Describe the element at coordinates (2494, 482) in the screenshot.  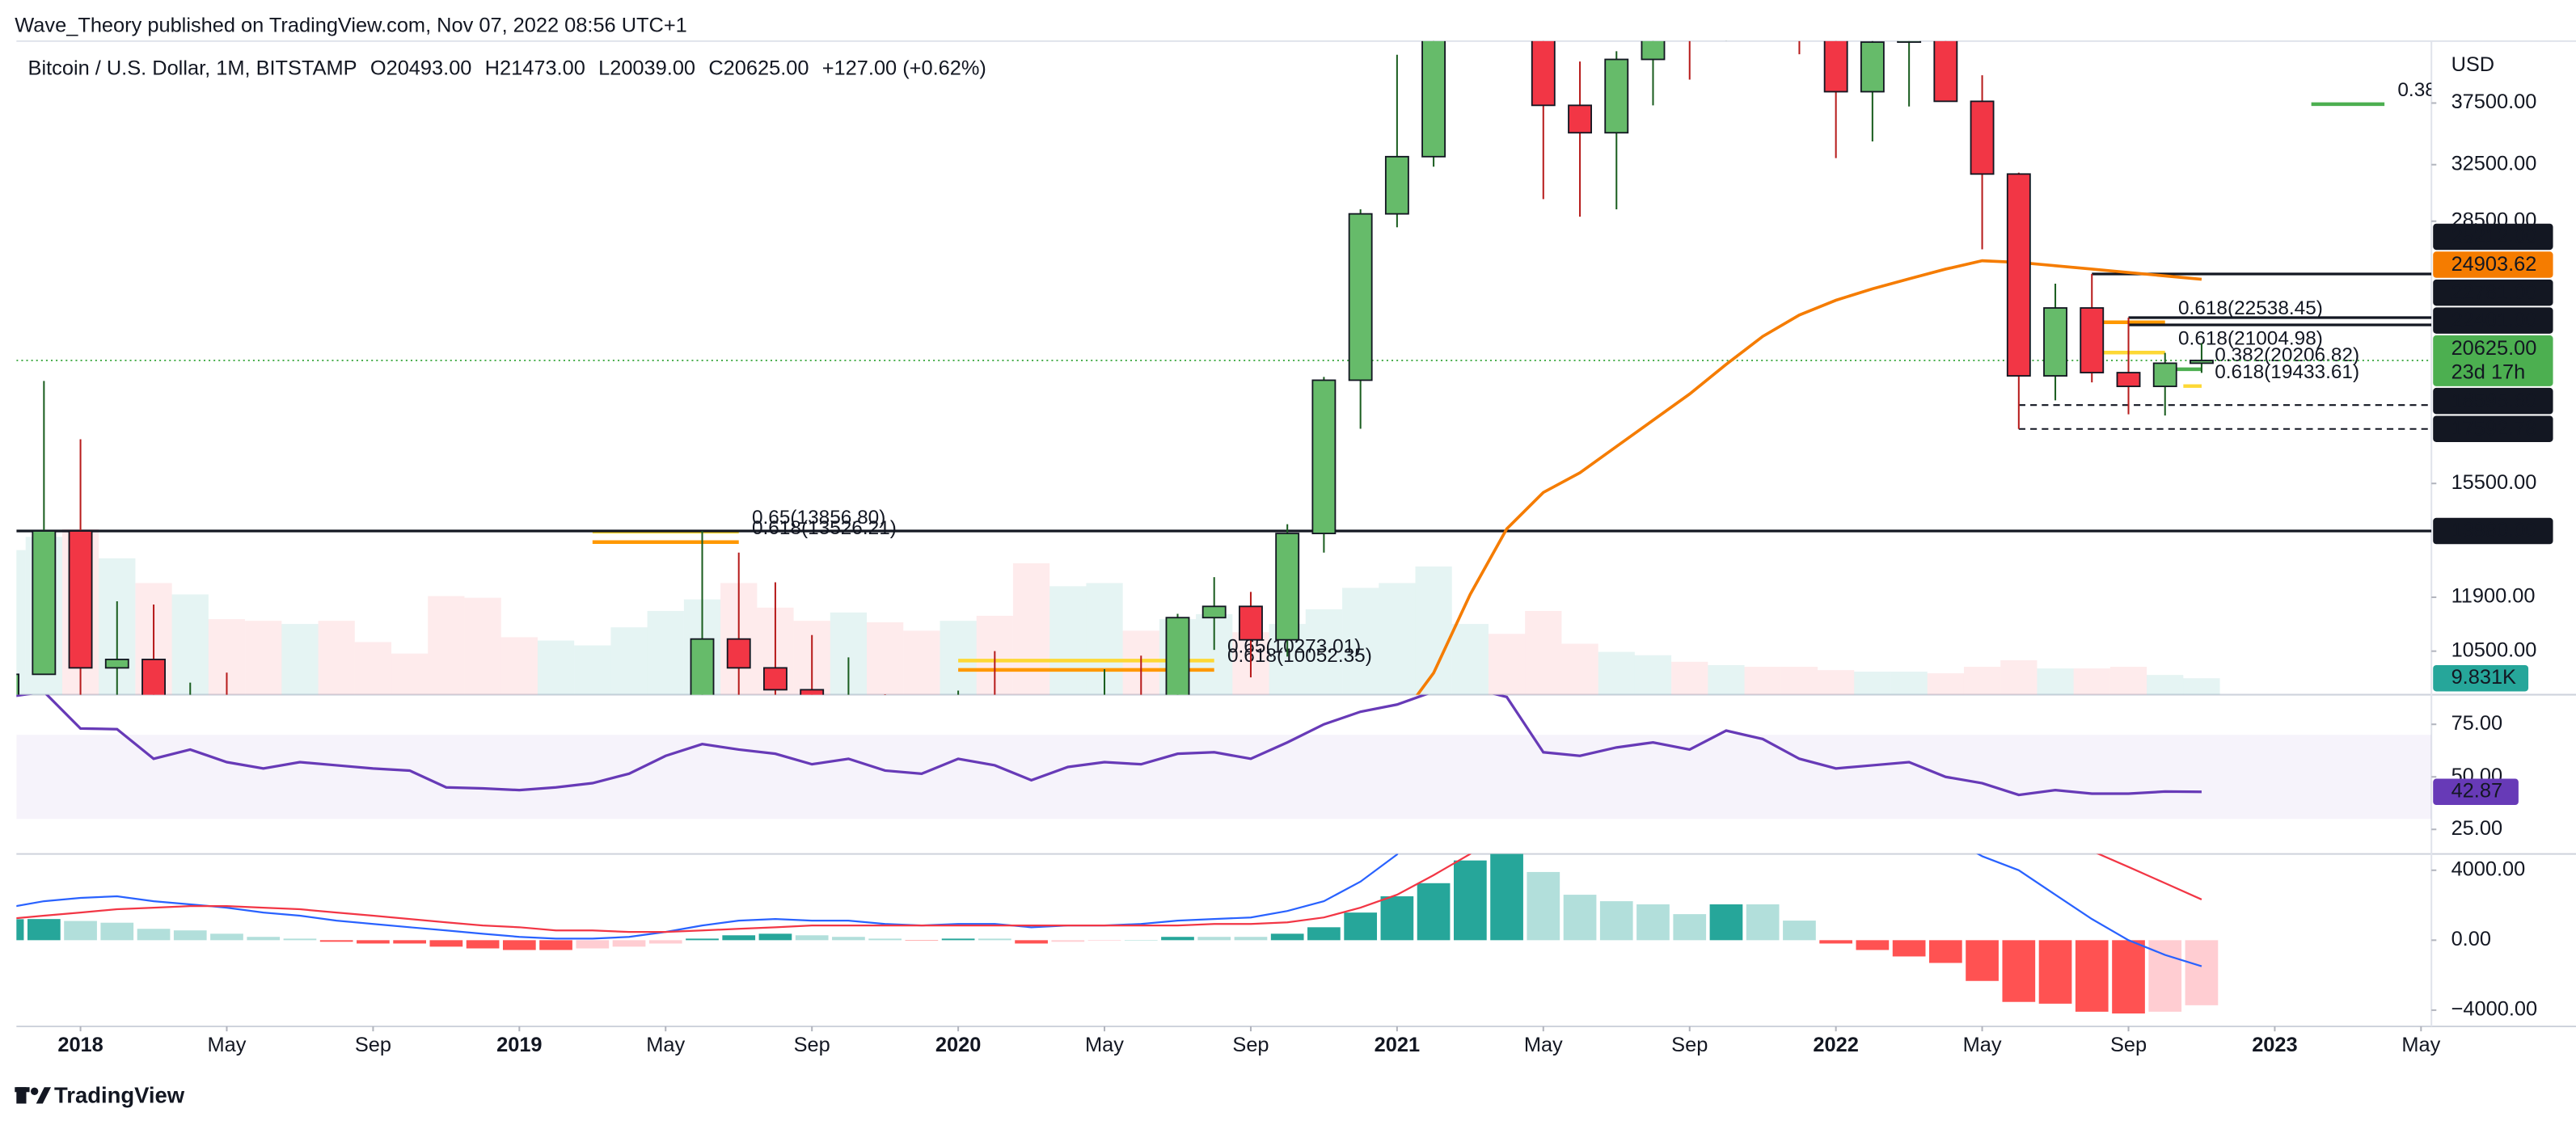
I see `y-tick-label: 15500.00` at that location.